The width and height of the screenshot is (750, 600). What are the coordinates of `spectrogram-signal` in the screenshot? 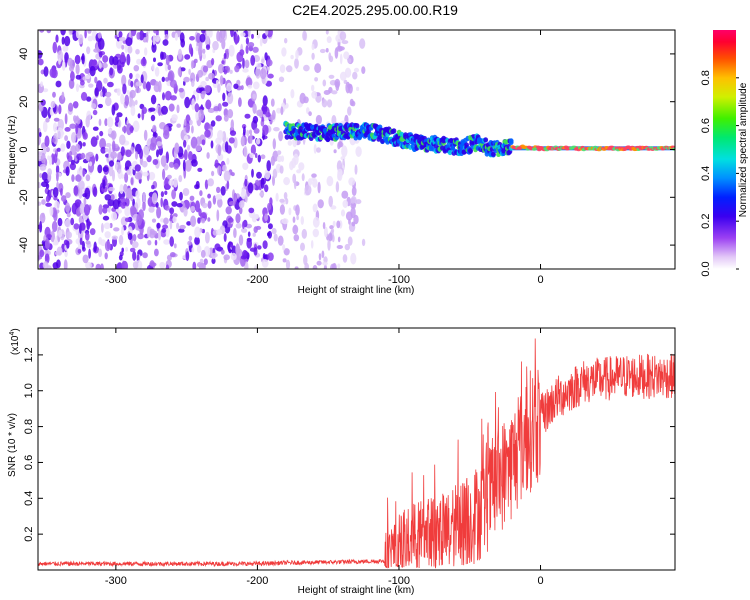 It's located at (479, 139).